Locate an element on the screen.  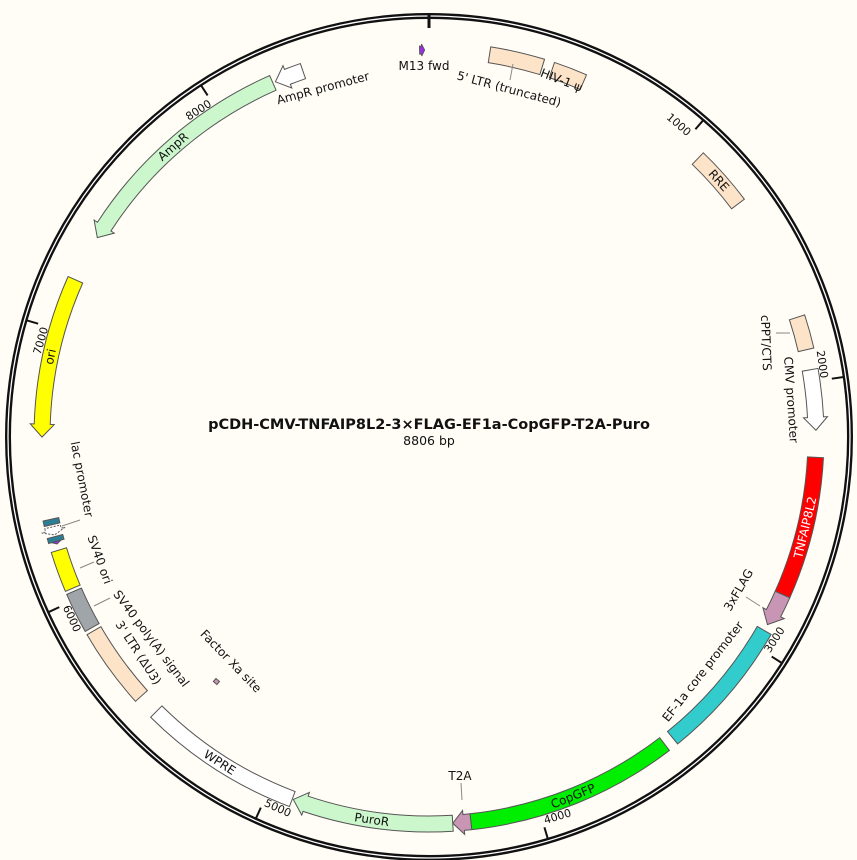
feature-ltr5 is located at coordinates (516, 61).